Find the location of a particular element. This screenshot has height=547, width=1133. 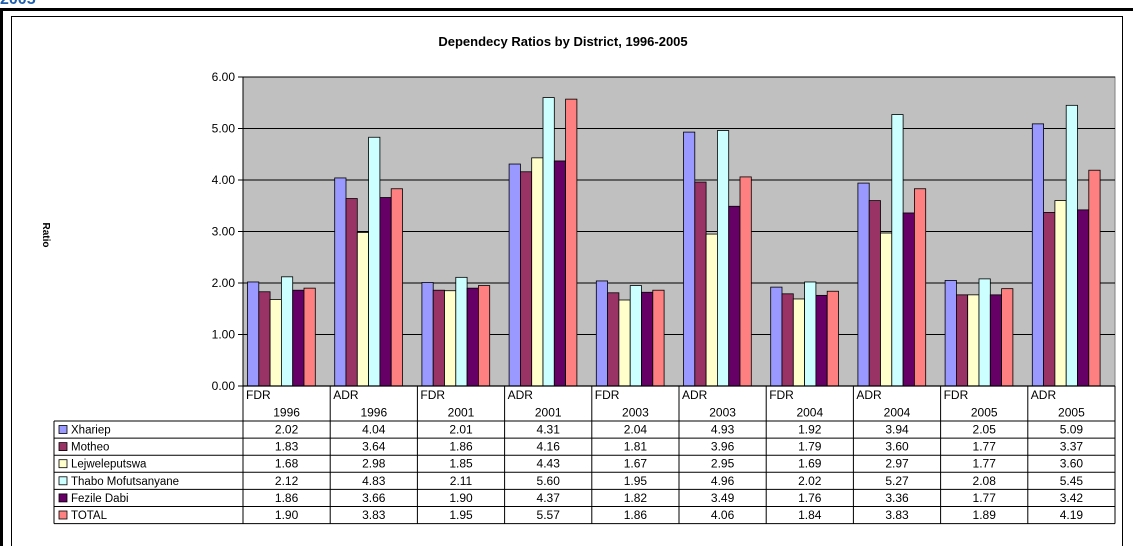

data-label: 2.98 is located at coordinates (374, 464).